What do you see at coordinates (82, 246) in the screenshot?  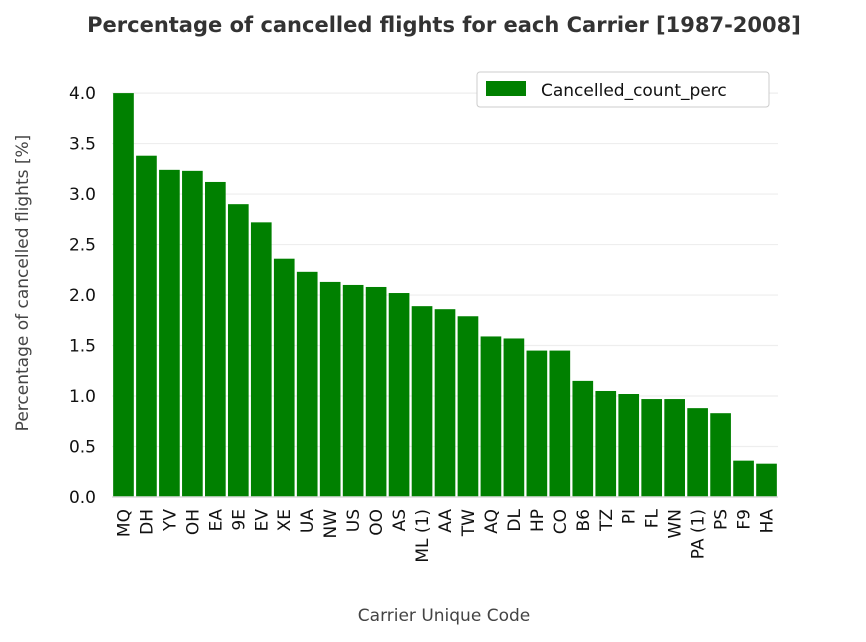 I see `y-tick-label: 2.5` at bounding box center [82, 246].